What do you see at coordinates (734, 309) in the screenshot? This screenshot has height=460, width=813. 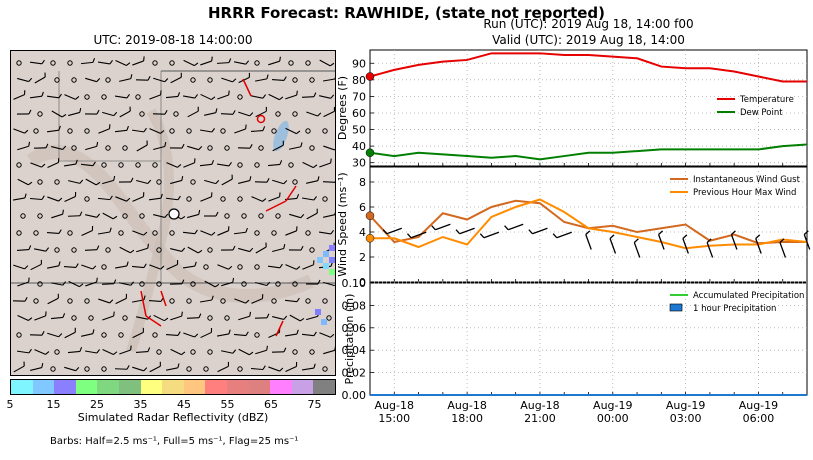 I see `legend-entry: 1 hour Precipitation` at bounding box center [734, 309].